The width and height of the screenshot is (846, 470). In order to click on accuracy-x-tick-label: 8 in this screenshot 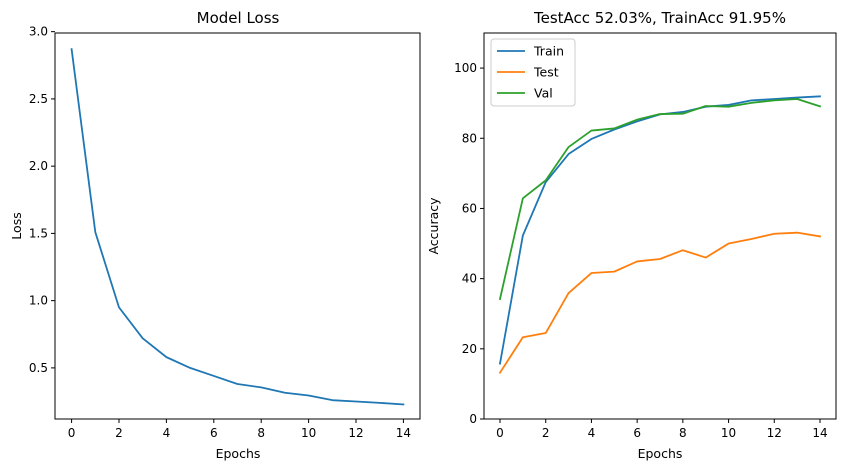, I will do `click(683, 433)`.